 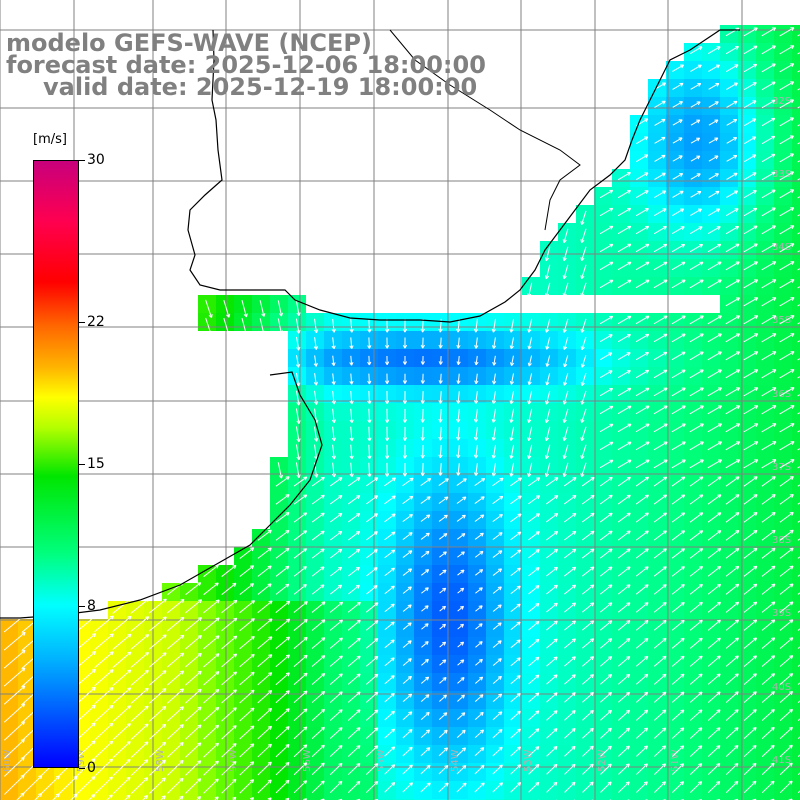 I want to click on longitude-label: 56W, so click(x=307, y=760).